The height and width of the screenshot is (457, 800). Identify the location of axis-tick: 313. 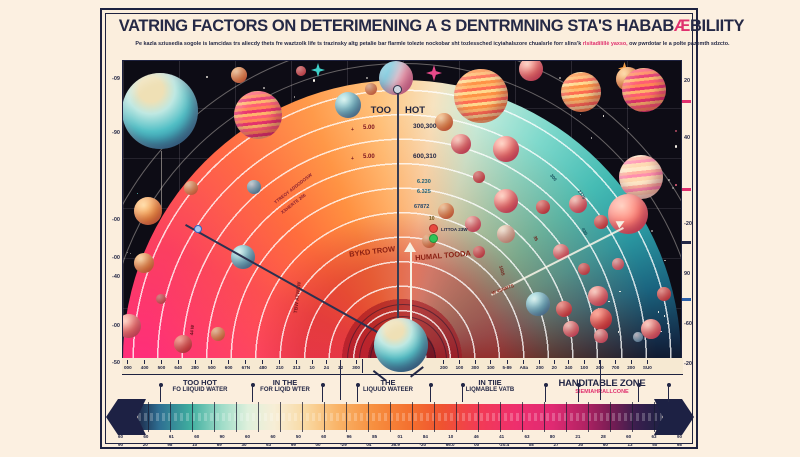
(296, 365).